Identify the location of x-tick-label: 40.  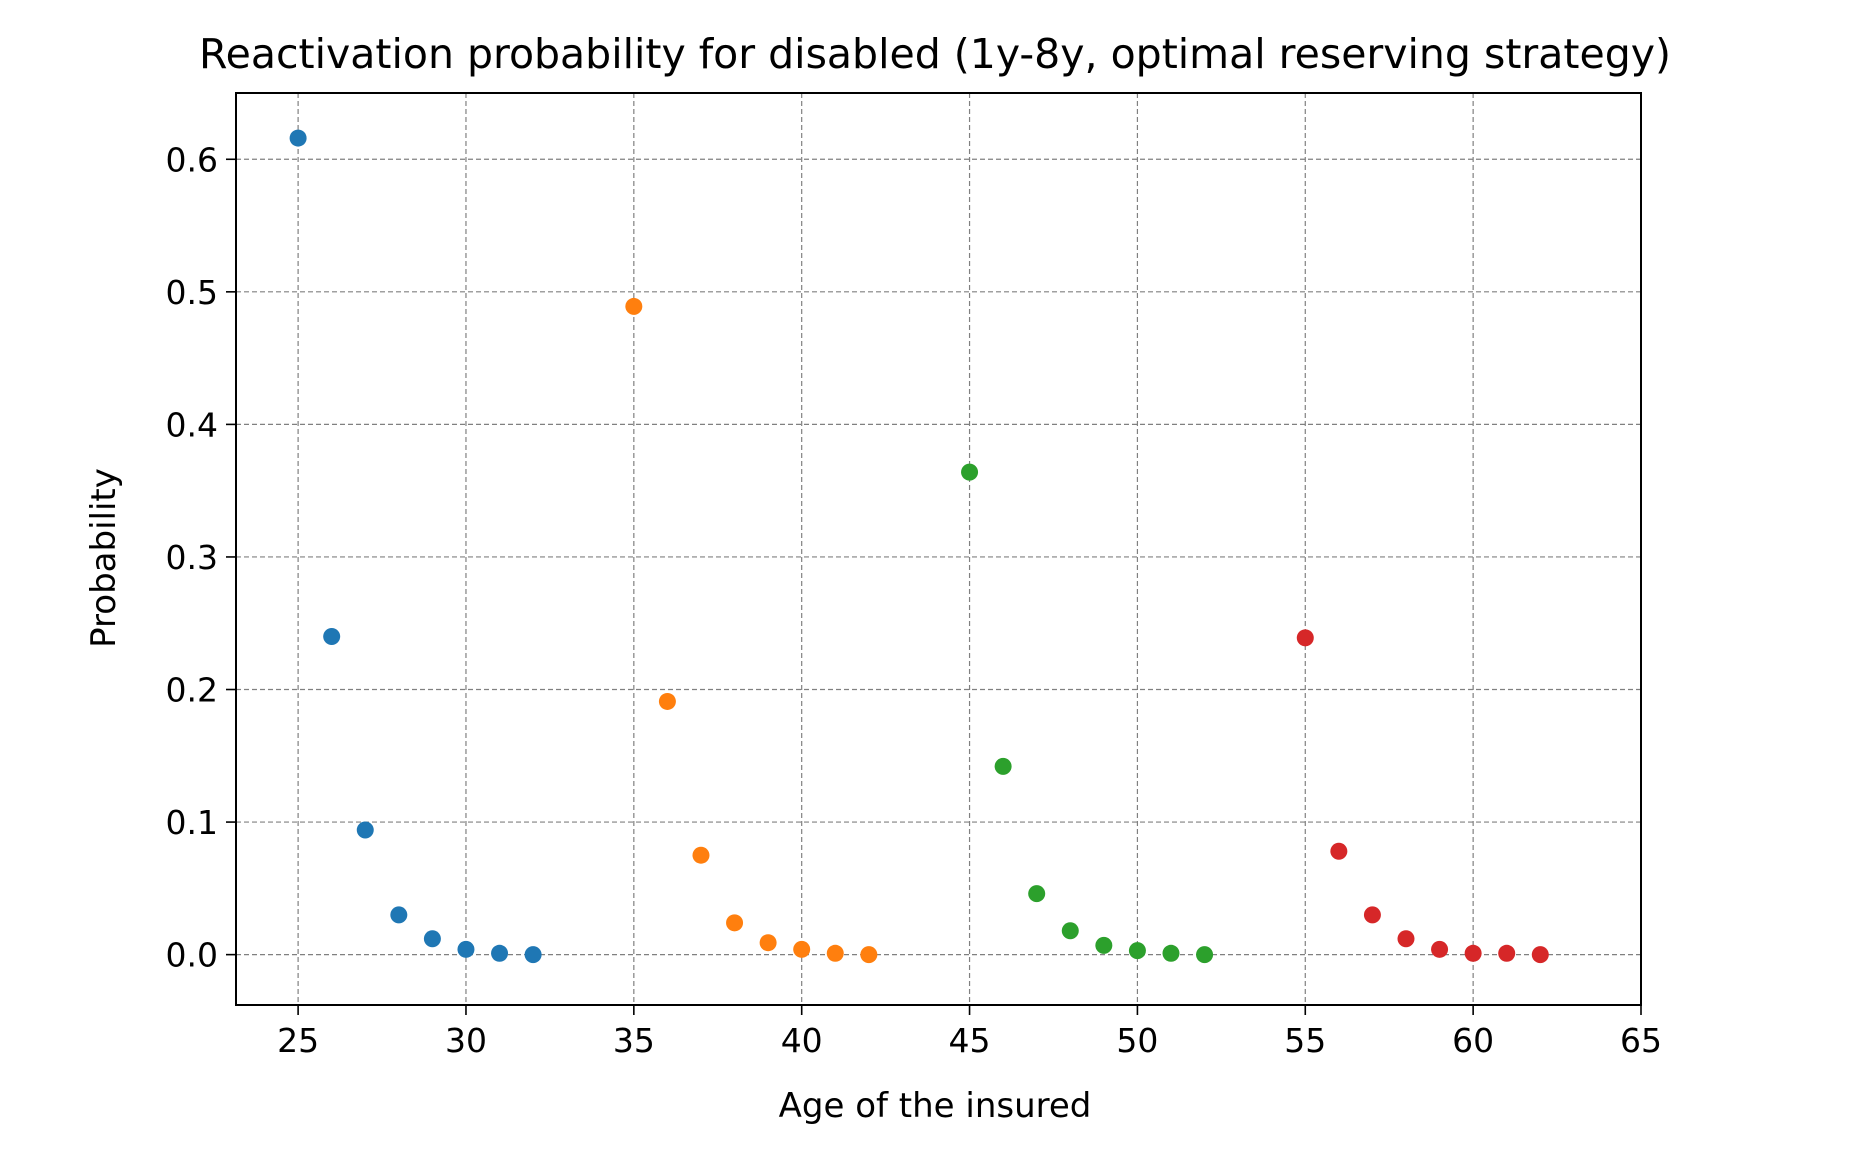
(802, 1040).